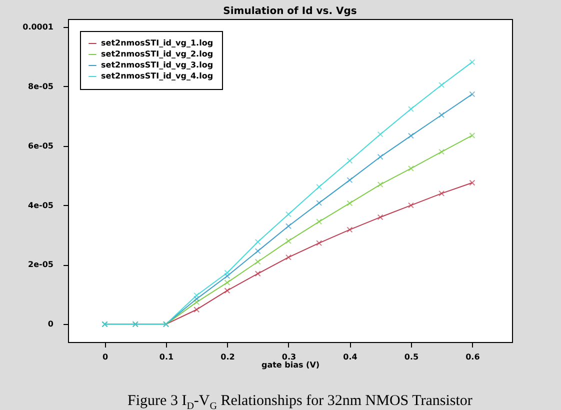  Describe the element at coordinates (105, 357) in the screenshot. I see `x-tick-label: 0` at that location.